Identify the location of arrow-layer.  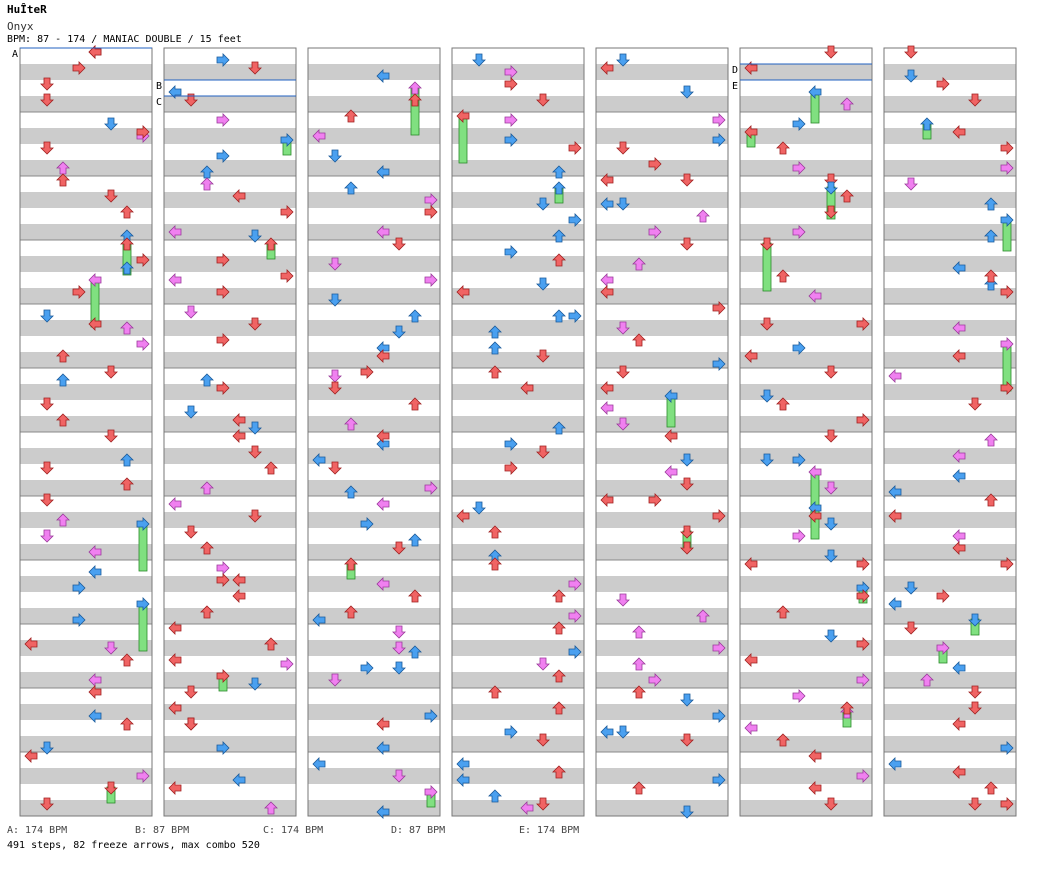
(87, 428).